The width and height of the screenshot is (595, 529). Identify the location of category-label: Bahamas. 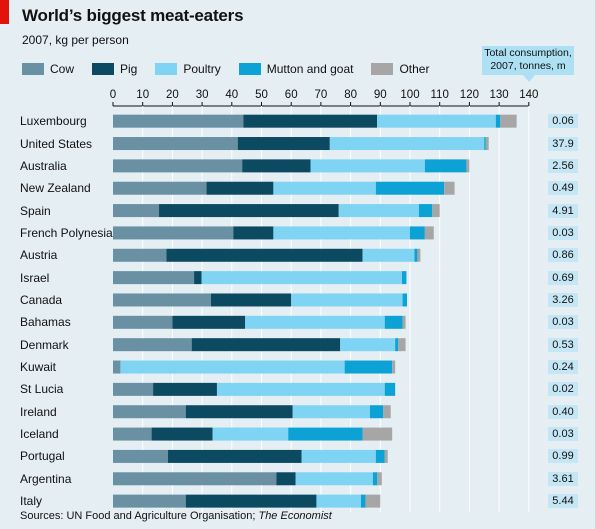
(45, 322).